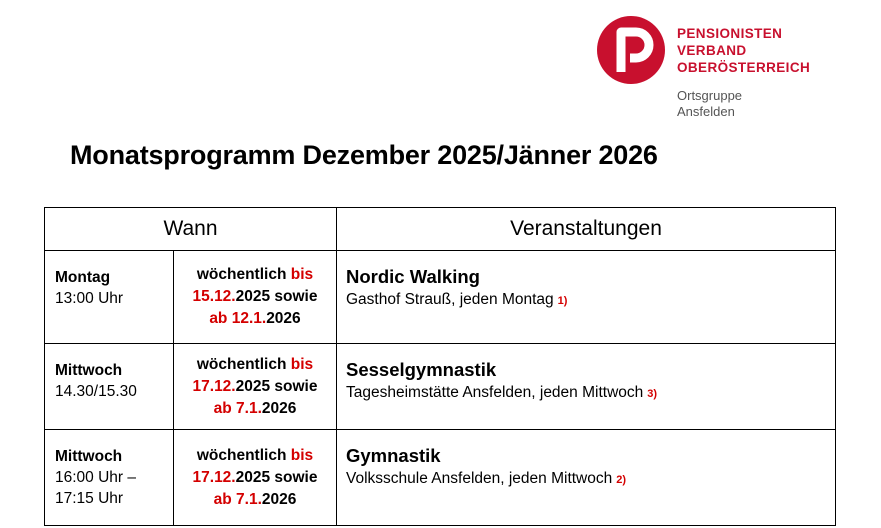 This screenshot has height=528, width=881. I want to click on table-header-row: Wann Veranstaltungen, so click(440, 229).